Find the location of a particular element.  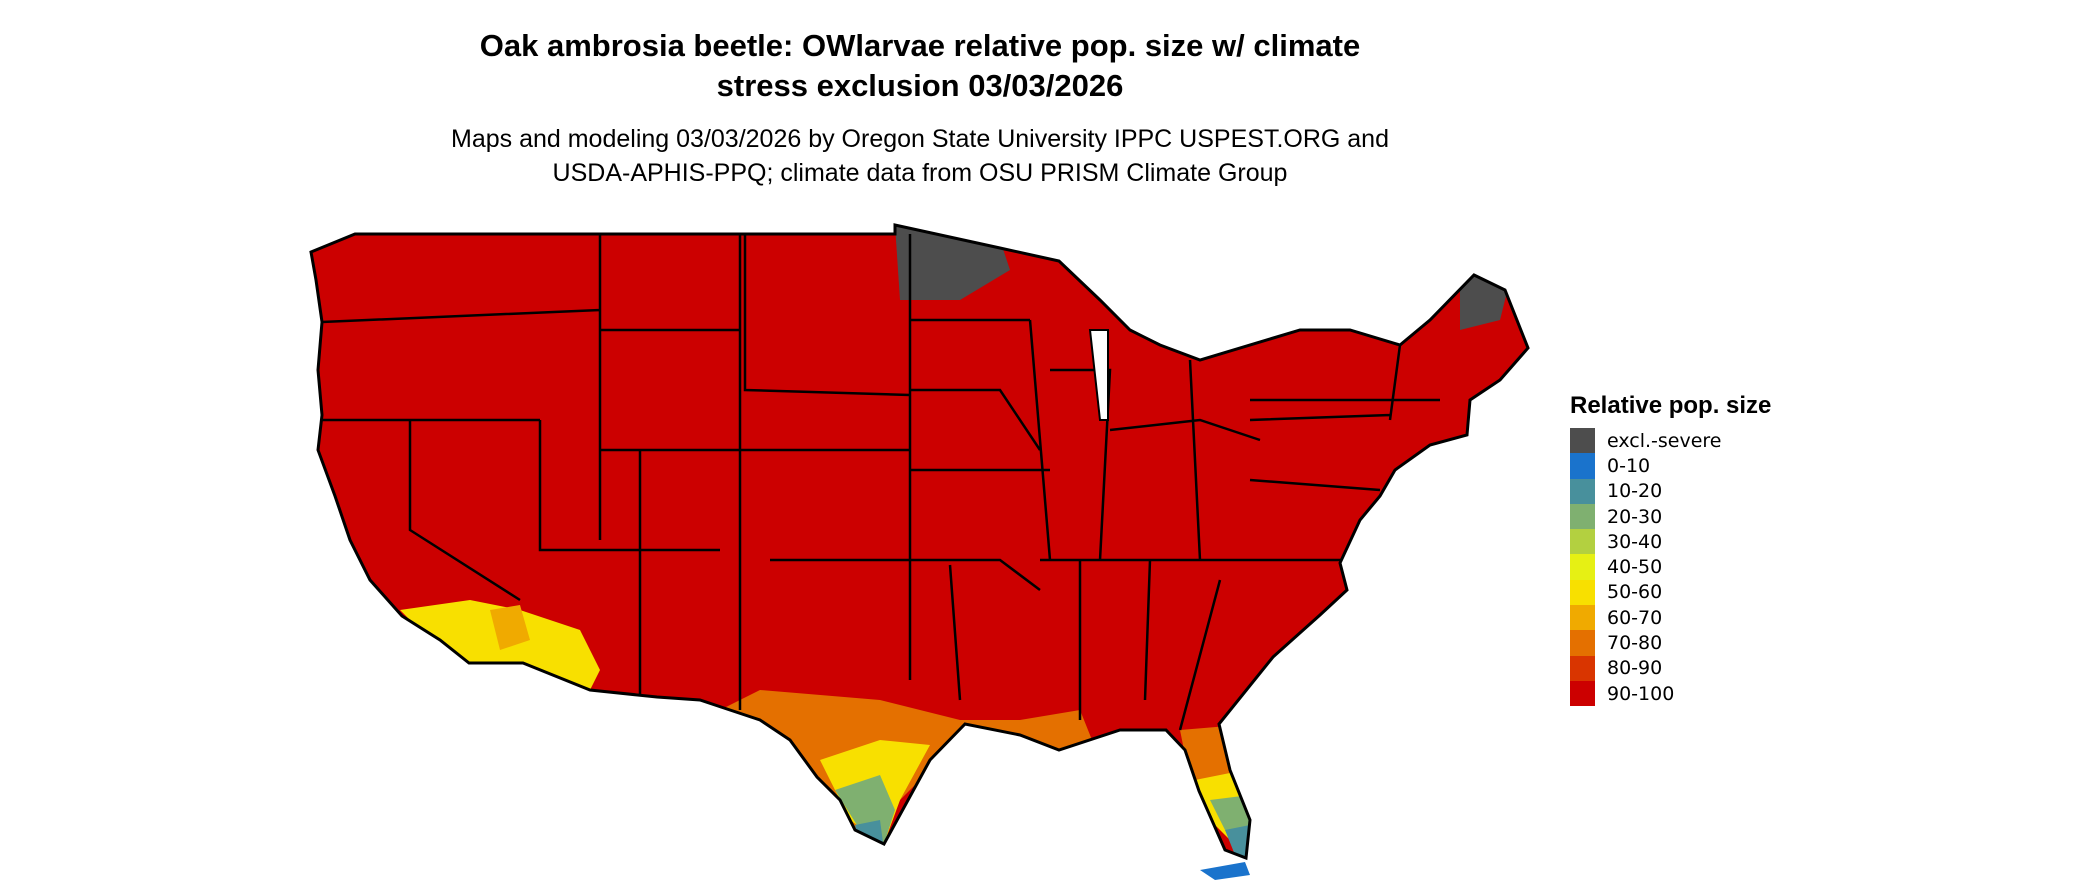

legend-label: 70-80 is located at coordinates (1635, 643).